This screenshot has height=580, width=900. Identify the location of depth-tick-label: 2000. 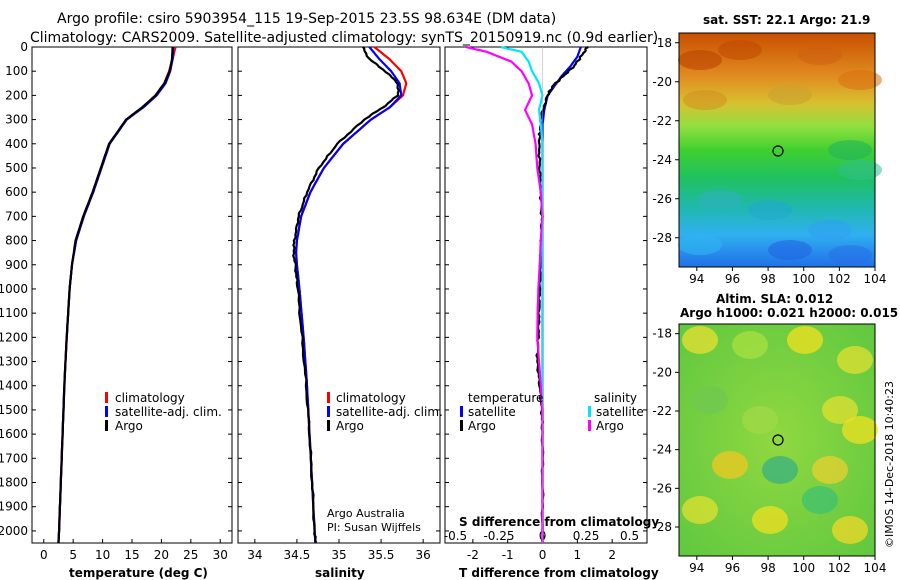
(14, 531).